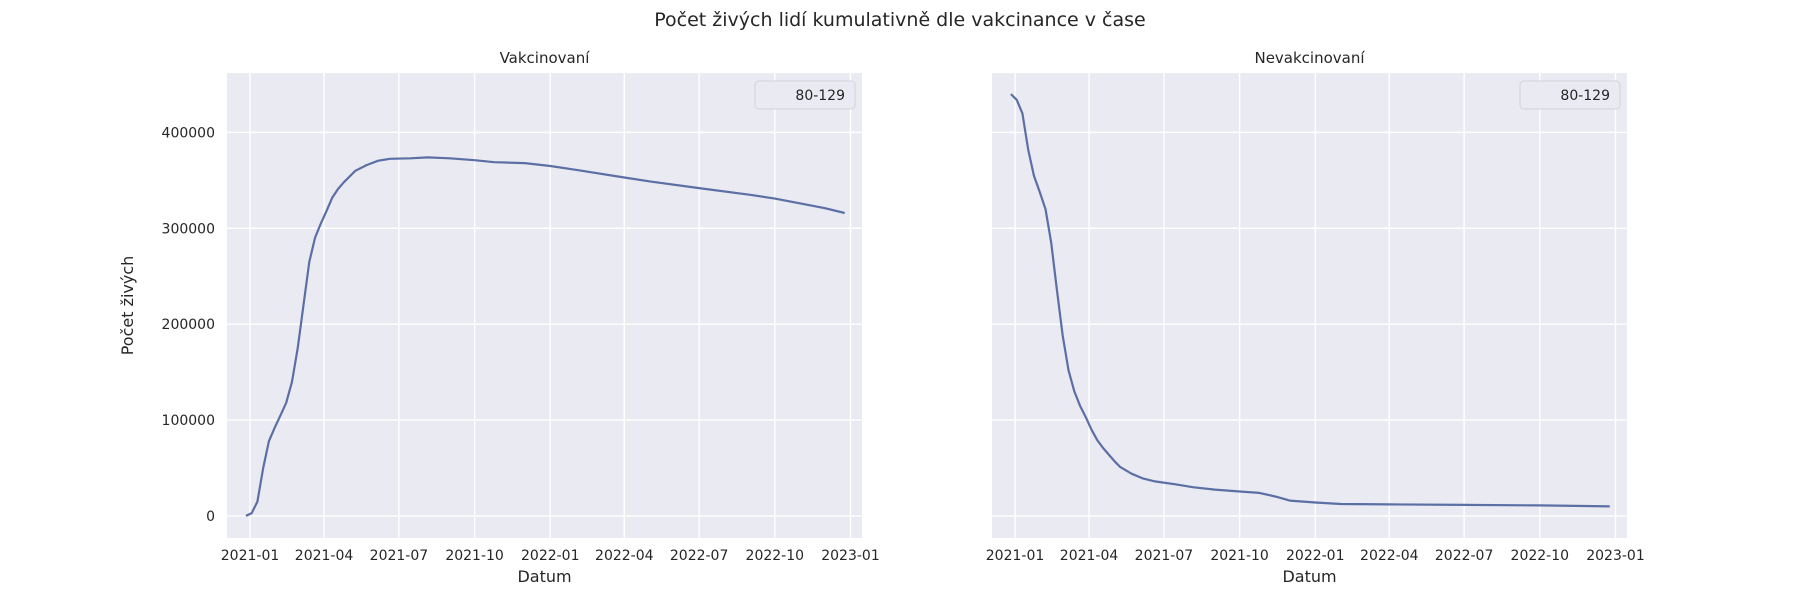 The image size is (1800, 600). I want to click on y-tick-label: 400000, so click(188, 133).